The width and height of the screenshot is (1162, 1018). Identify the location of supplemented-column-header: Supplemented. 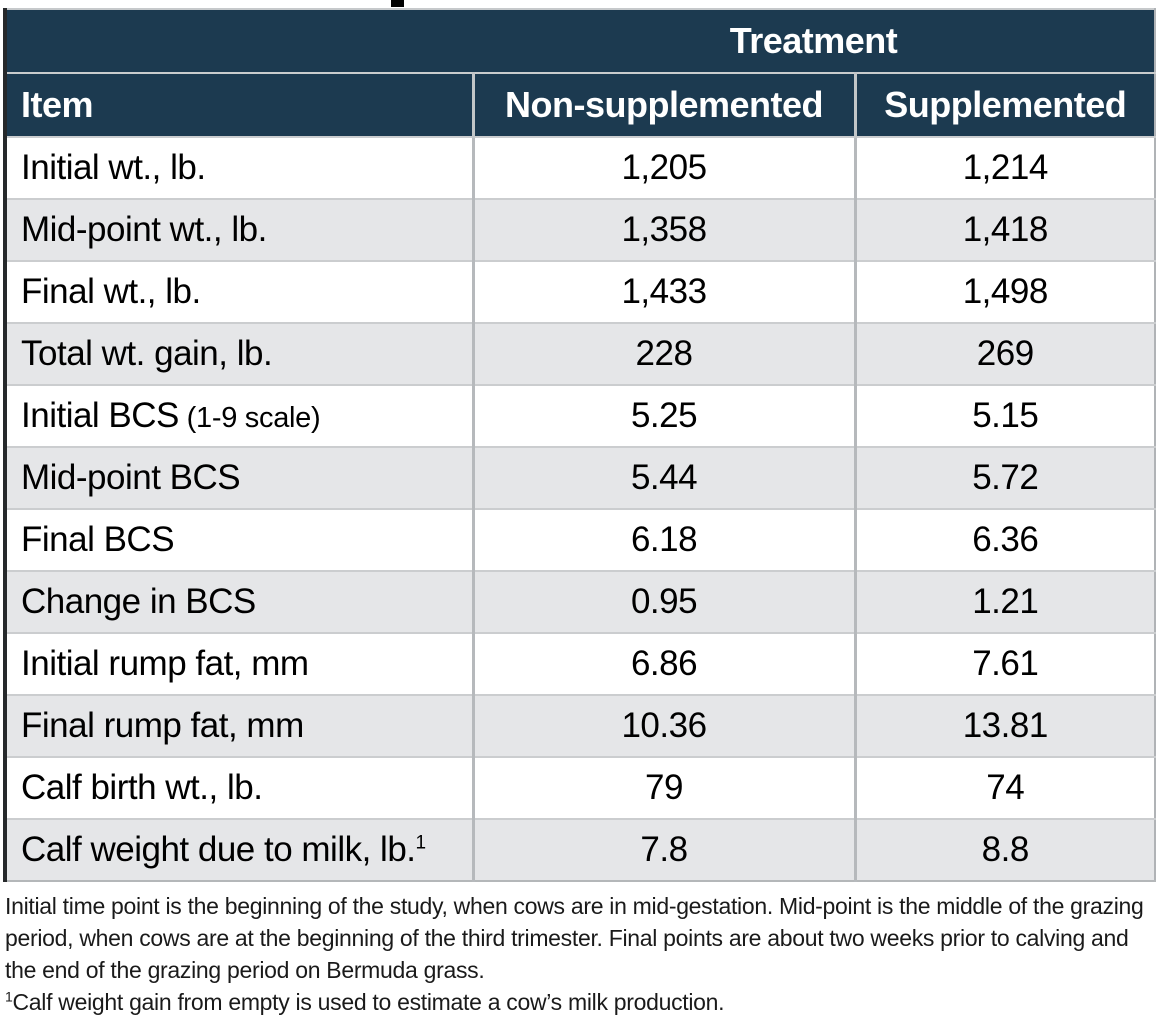
(1004, 104).